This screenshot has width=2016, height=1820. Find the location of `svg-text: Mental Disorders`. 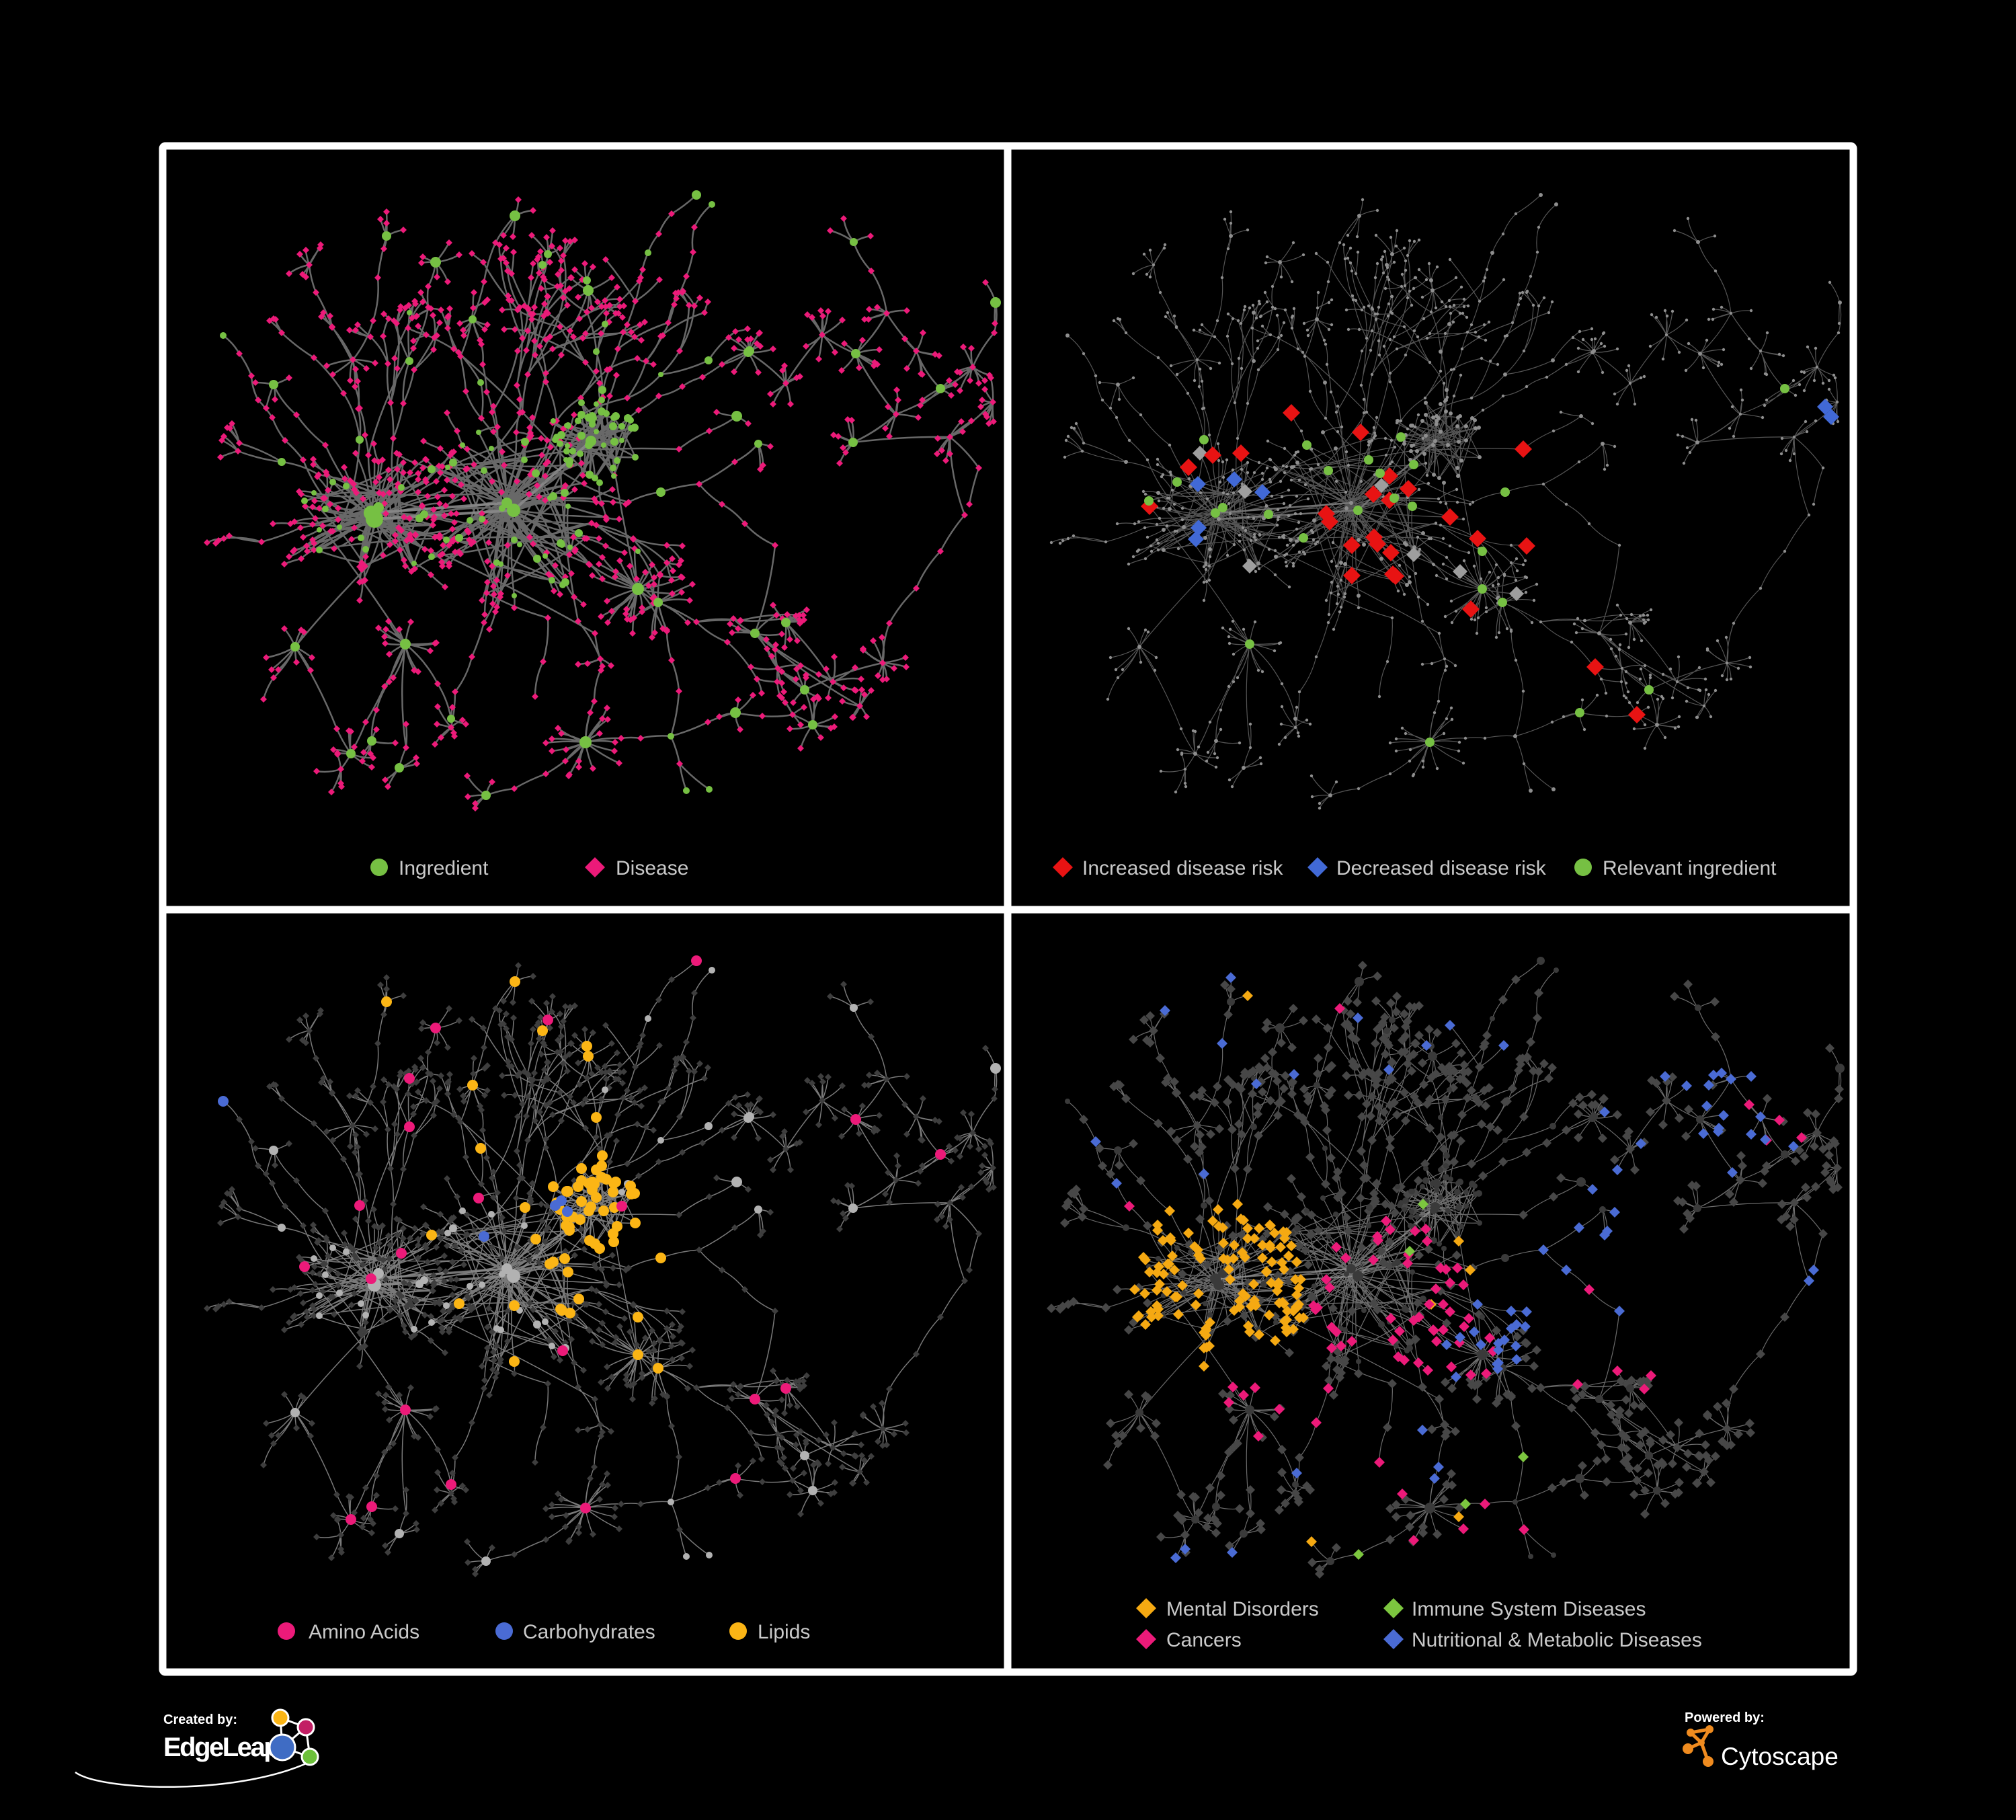

svg-text: Mental Disorders is located at coordinates (1242, 1609).